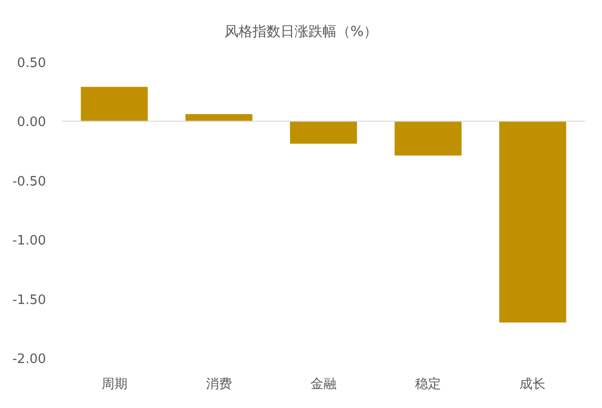 Image resolution: width=602 pixels, height=408 pixels. I want to click on x-tick-label: 稳定, so click(428, 384).